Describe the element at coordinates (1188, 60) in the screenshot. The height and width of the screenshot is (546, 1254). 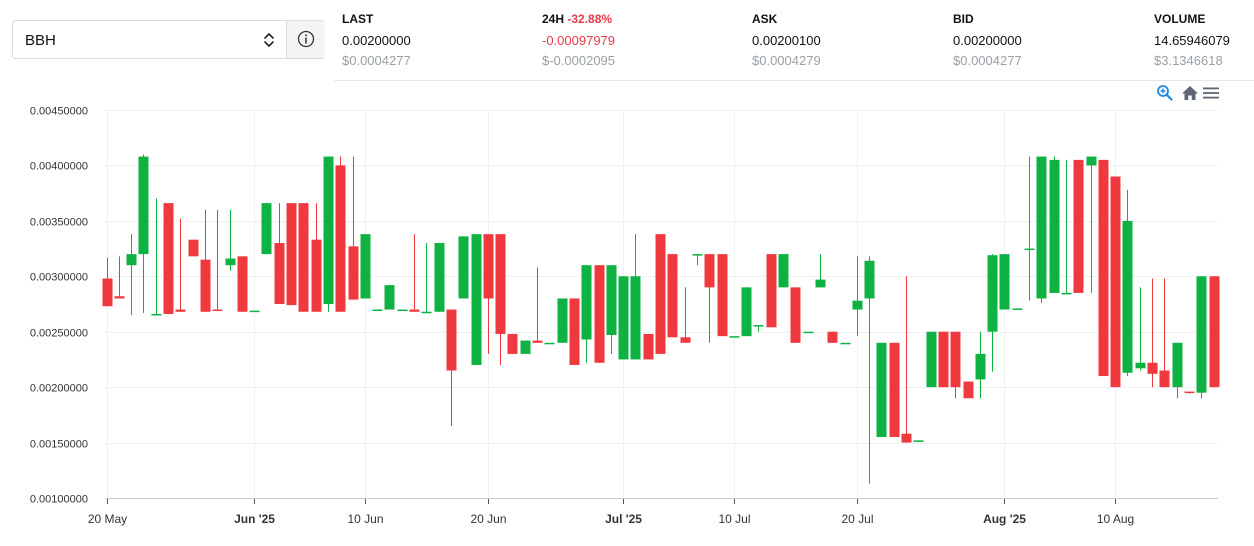
I see `stat-usd: $3.1346618` at that location.